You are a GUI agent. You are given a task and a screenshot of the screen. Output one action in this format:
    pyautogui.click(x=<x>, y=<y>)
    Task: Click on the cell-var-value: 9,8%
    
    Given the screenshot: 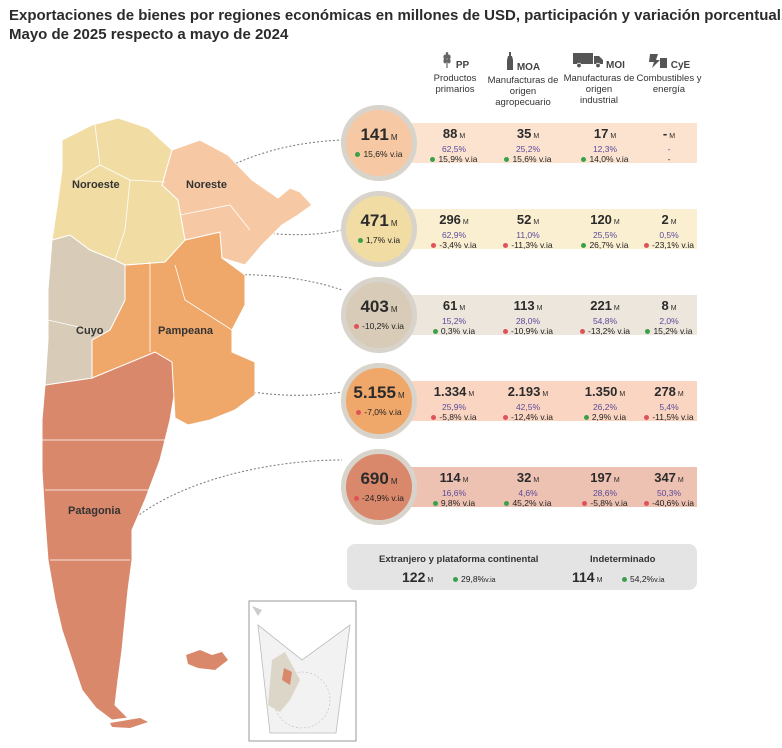 What is the action you would take?
    pyautogui.click(x=450, y=503)
    